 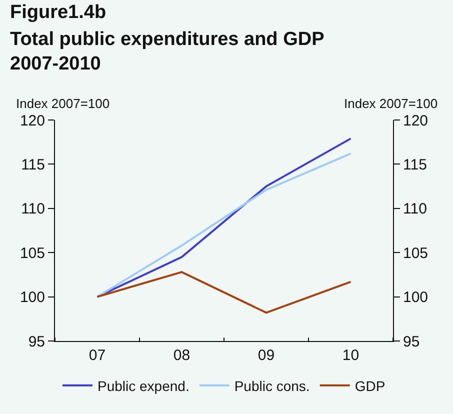 I want to click on y2-tick-label: 120, so click(x=415, y=121).